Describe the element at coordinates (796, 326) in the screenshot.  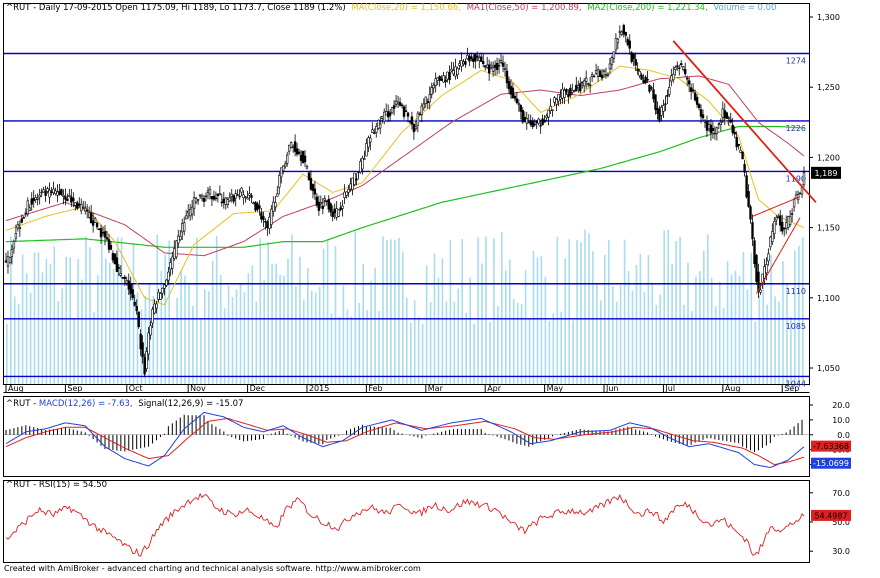
I see `level-label: 1085` at that location.